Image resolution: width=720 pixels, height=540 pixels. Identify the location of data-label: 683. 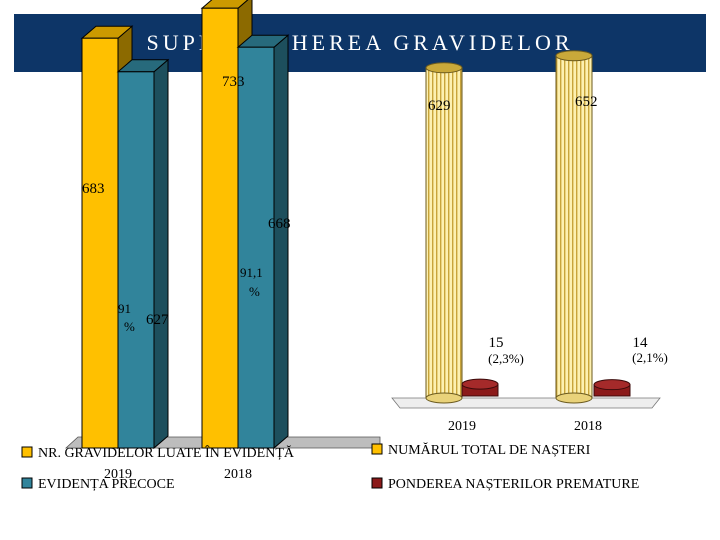
(93, 189).